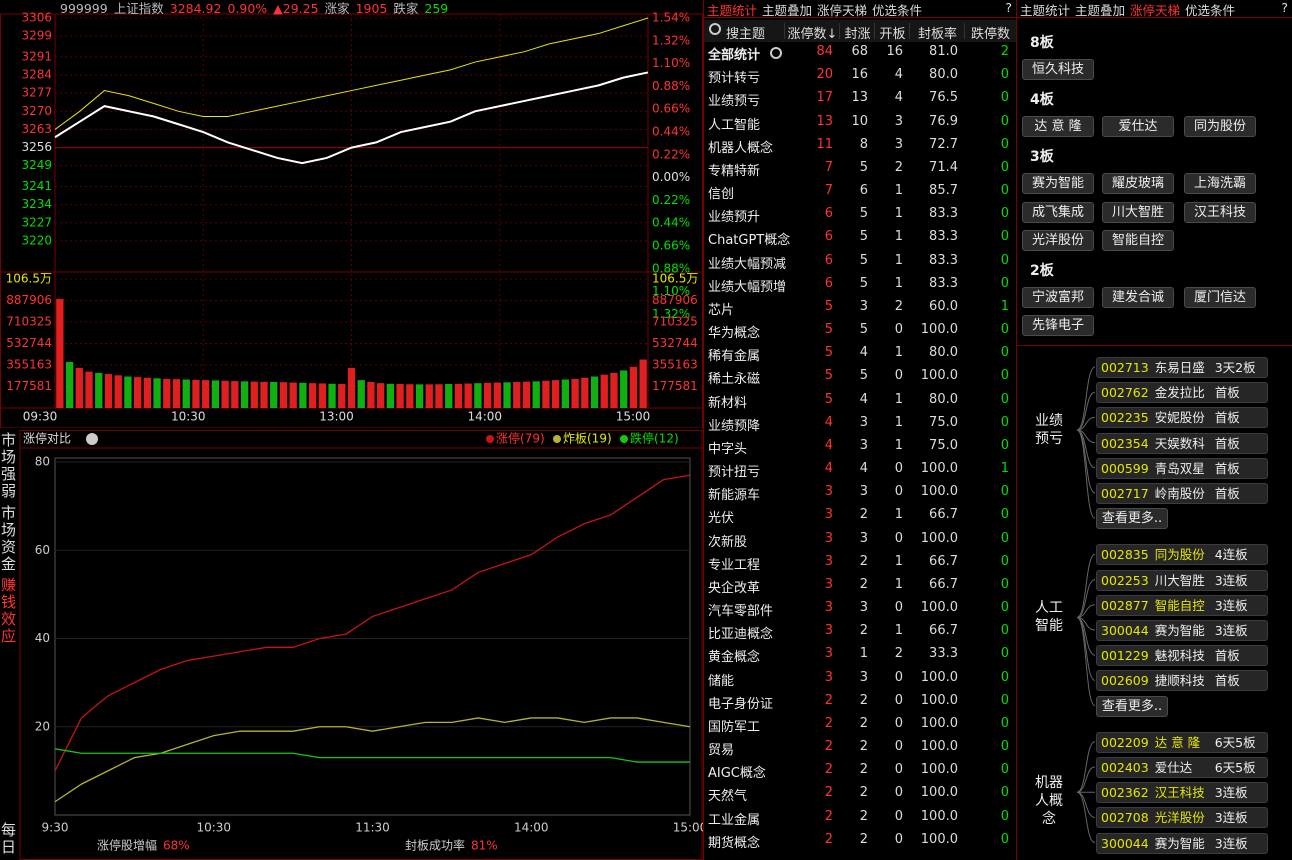  I want to click on theme-name: 专精特新, so click(734, 171).